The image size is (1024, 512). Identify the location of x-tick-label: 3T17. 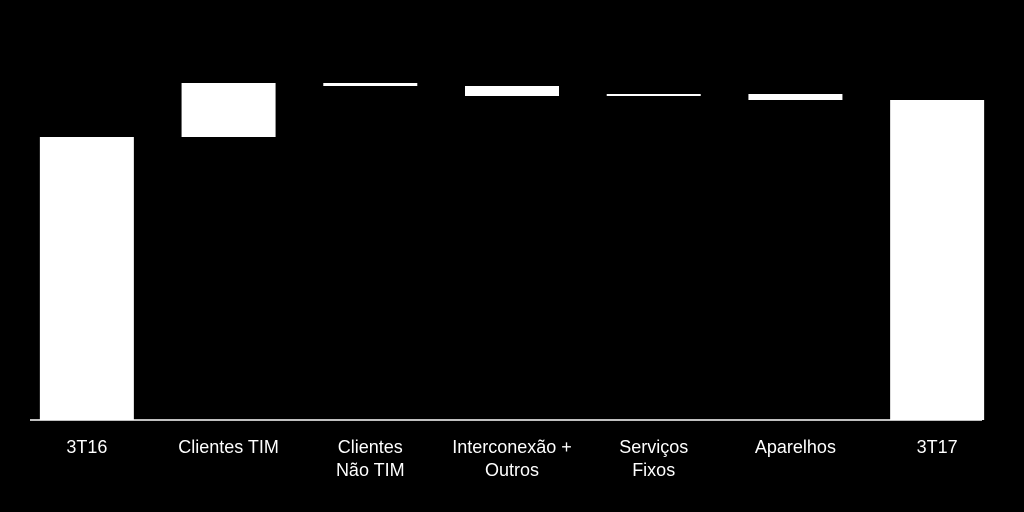
(937, 447).